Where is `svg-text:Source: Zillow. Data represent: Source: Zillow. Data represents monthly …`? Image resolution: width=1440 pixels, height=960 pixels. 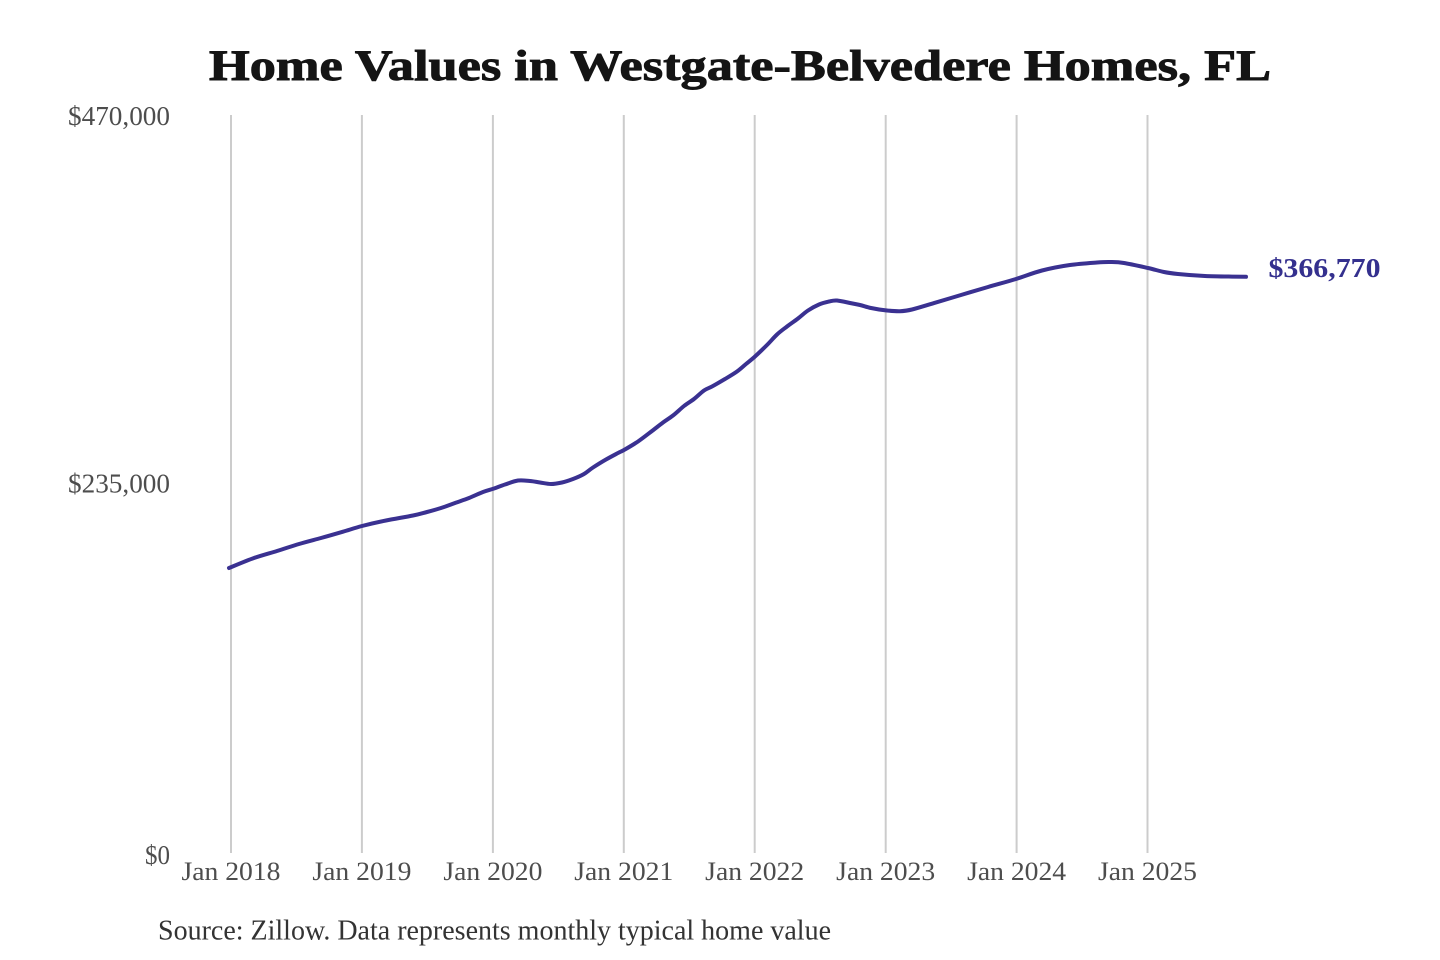 svg-text:Source: Zillow. Data represent: Source: Zillow. Data represents monthly … is located at coordinates (494, 931).